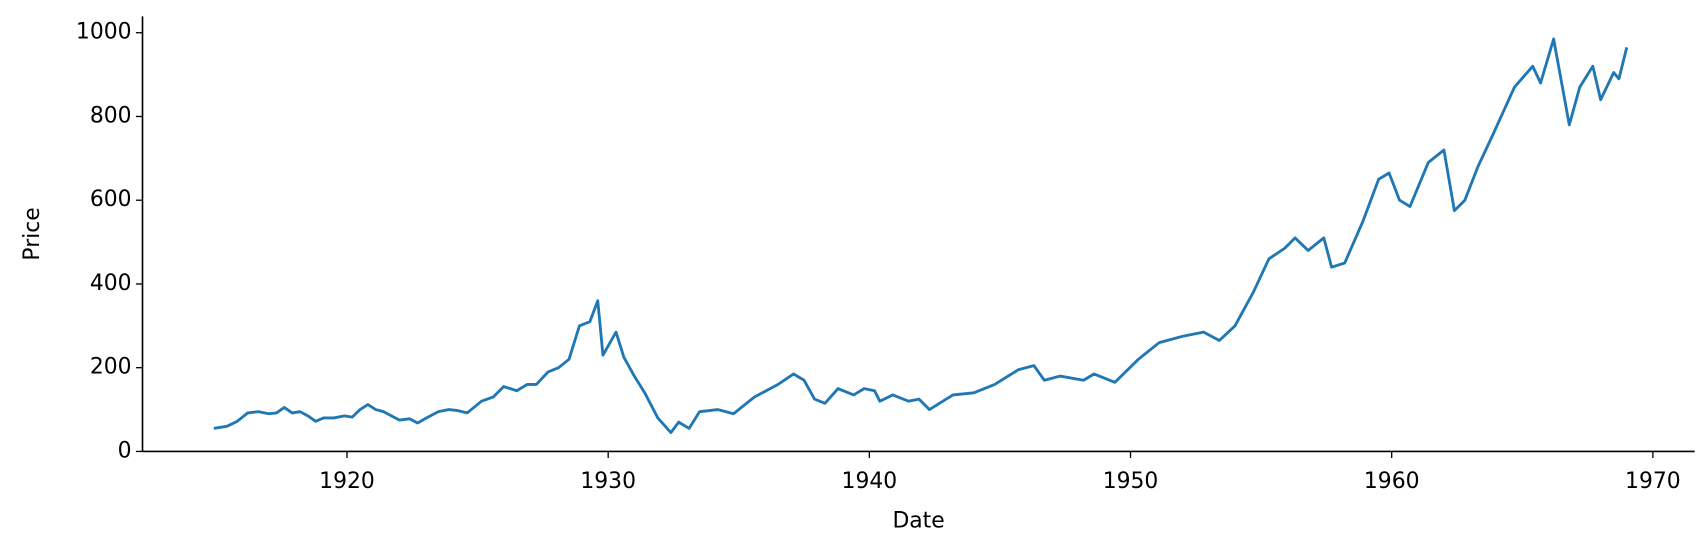 Image resolution: width=1706 pixels, height=552 pixels. Describe the element at coordinates (104, 32) in the screenshot. I see `y-tick-label: 1000` at that location.